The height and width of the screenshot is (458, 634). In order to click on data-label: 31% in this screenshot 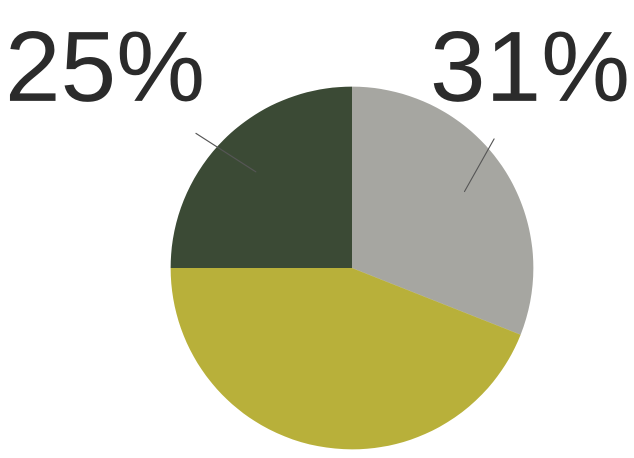, I will do `click(530, 66)`.